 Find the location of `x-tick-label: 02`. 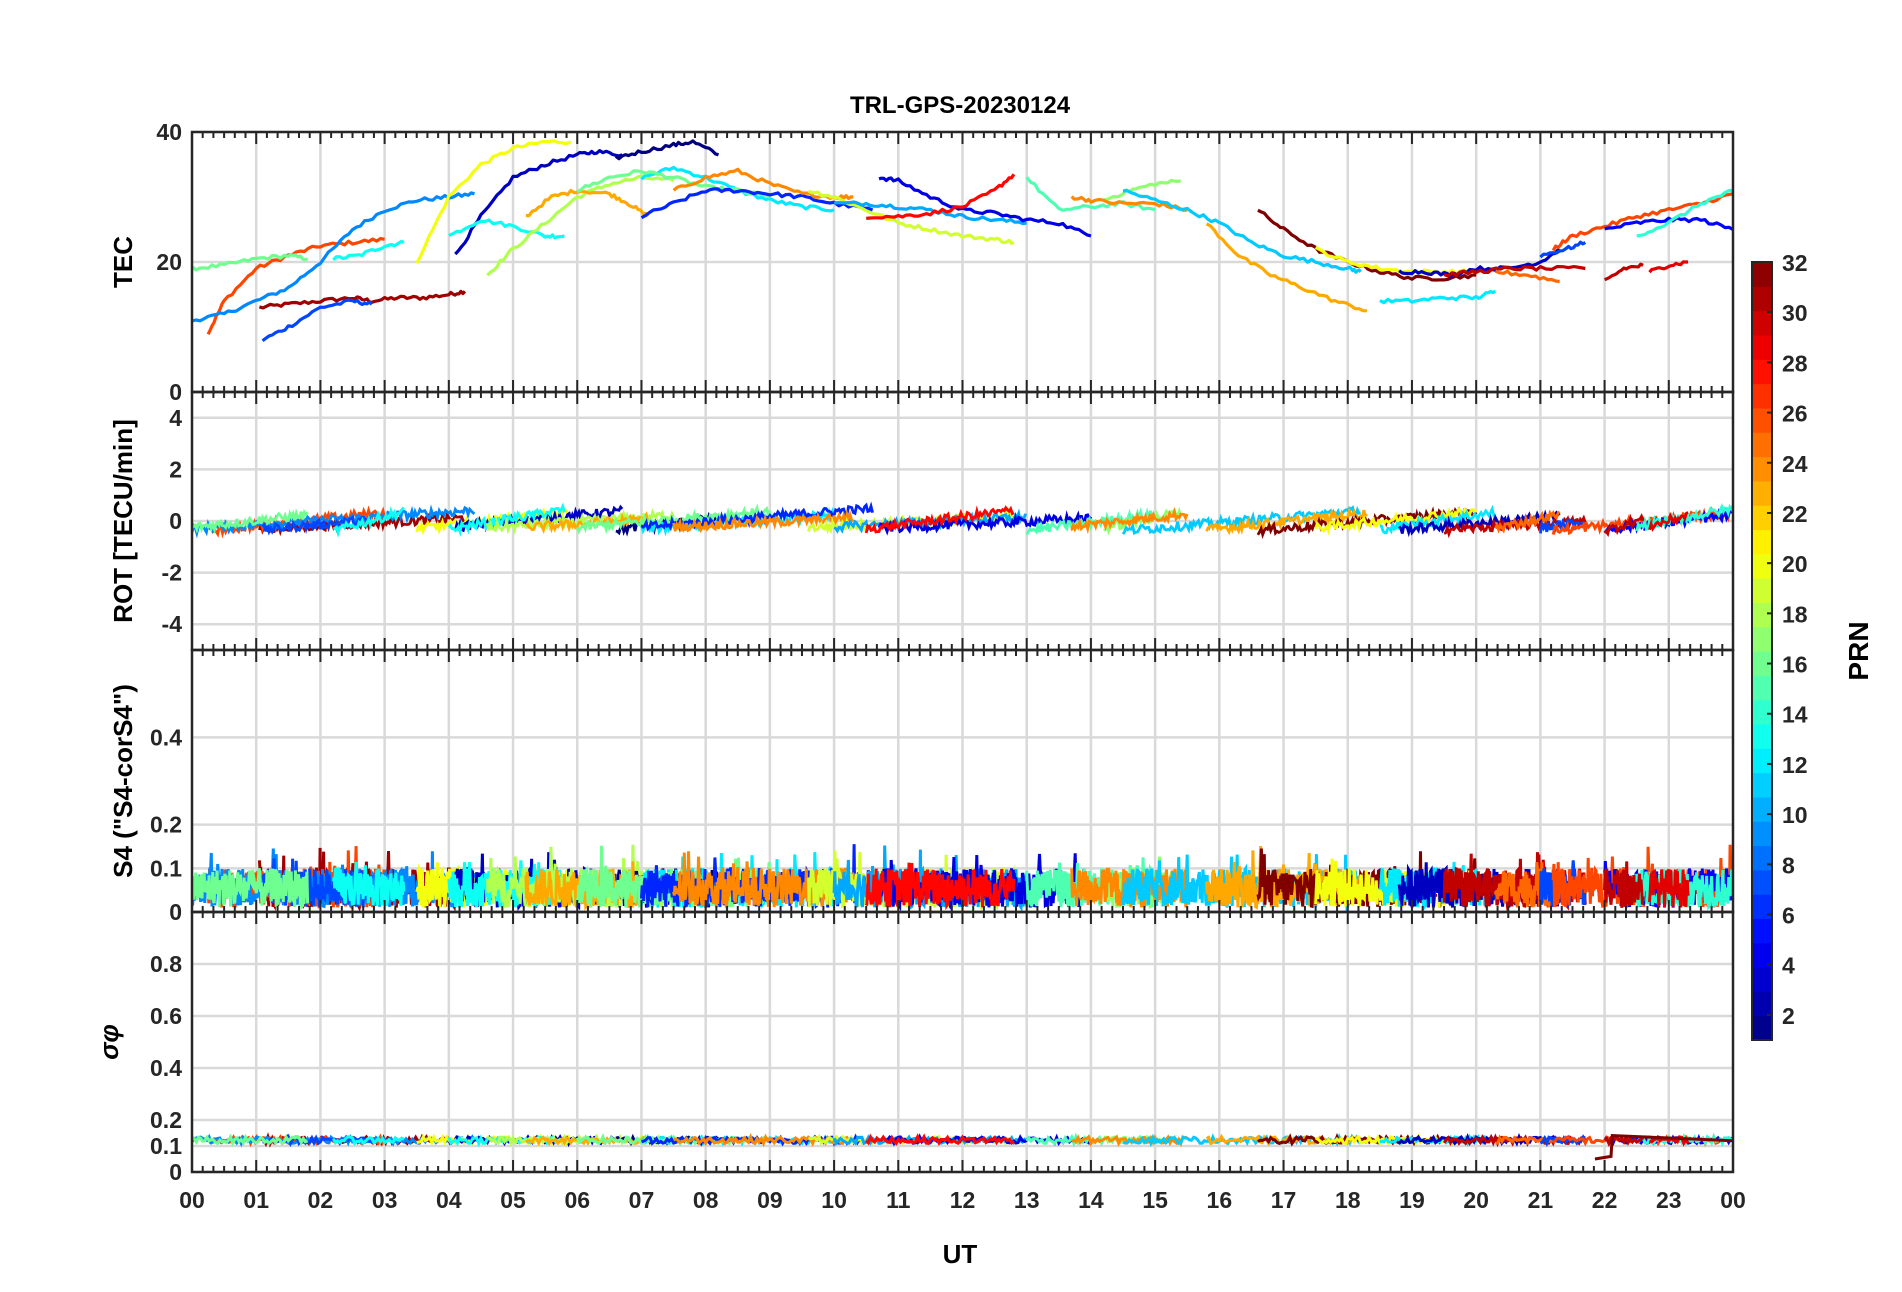

x-tick-label: 02 is located at coordinates (321, 1200).